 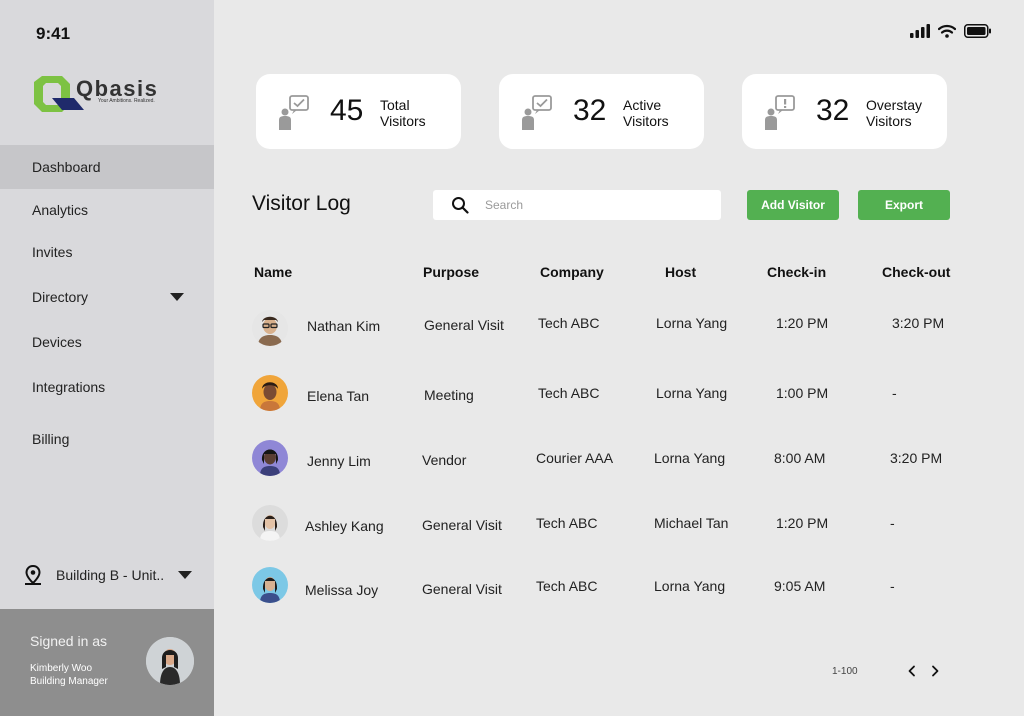 I want to click on sidebar-item-devices: Devices, so click(x=107, y=342).